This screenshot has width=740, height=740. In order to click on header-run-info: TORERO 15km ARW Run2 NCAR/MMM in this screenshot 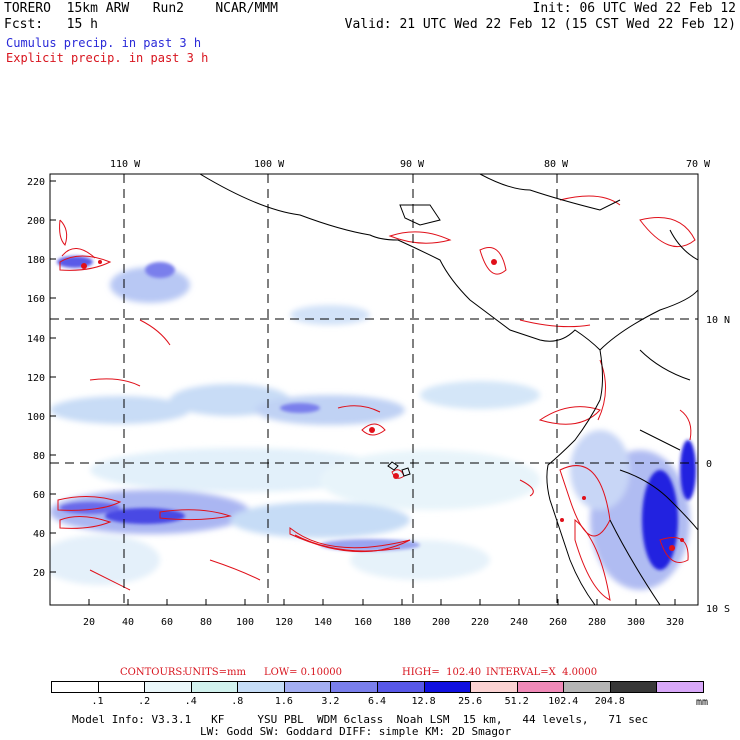, I will do `click(141, 8)`.